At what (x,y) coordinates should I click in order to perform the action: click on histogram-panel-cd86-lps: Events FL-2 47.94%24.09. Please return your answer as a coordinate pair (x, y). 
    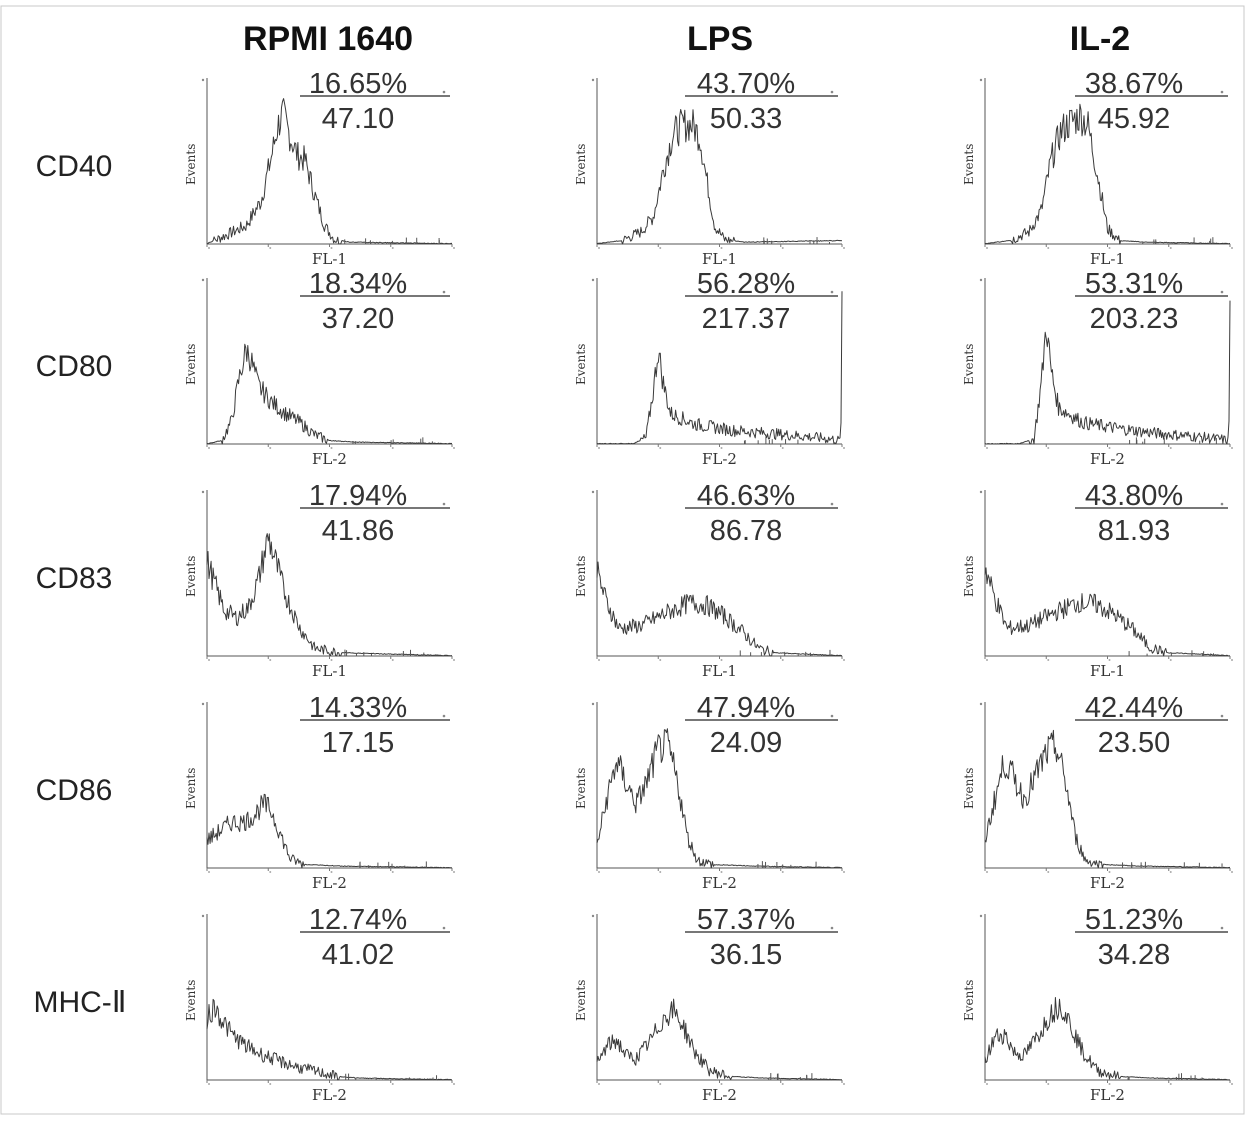
    Looking at the image, I should click on (709, 792).